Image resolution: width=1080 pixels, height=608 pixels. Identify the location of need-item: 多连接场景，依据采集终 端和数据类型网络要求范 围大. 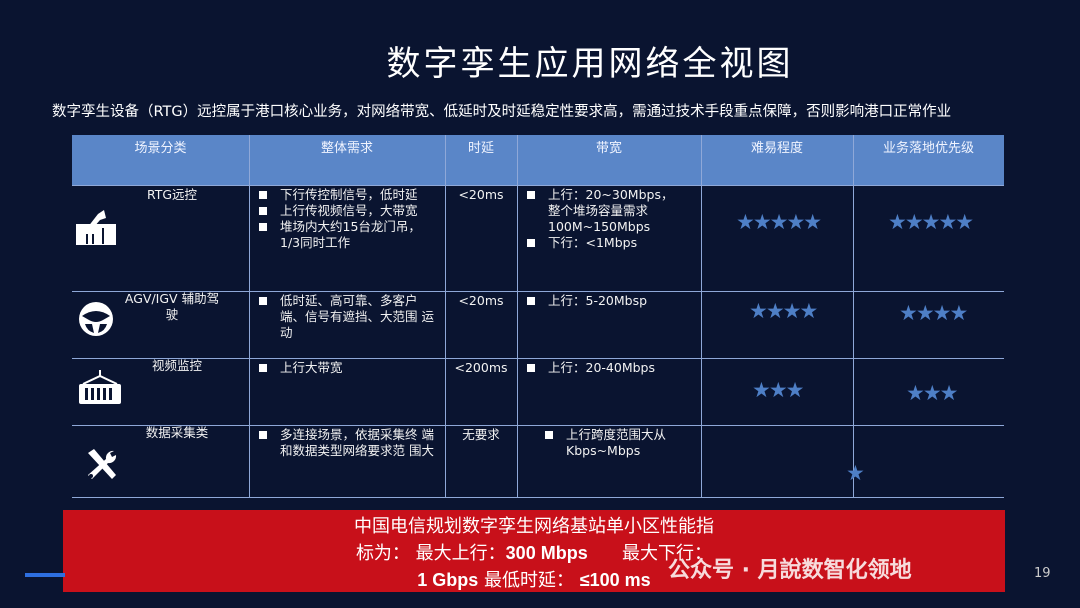
(349, 443).